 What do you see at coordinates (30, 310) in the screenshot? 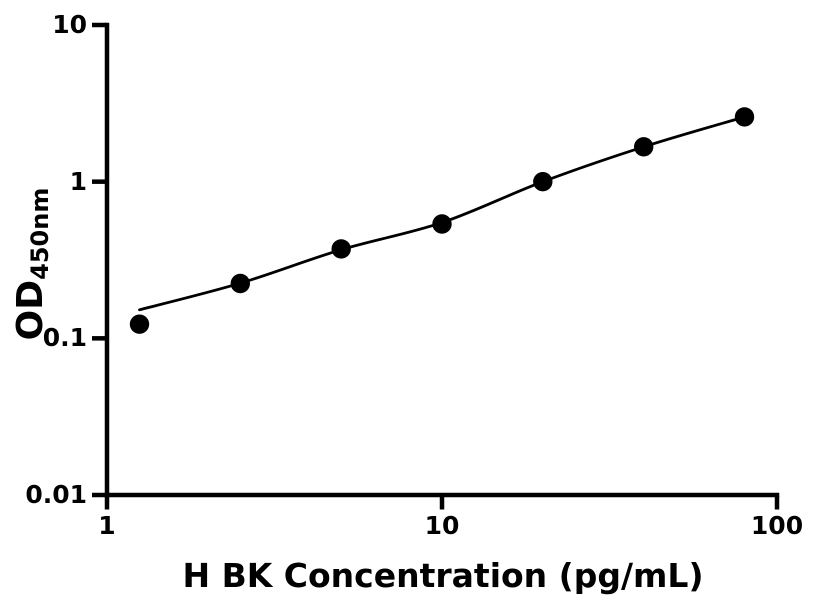
I see `y-axis-title-main: OD` at bounding box center [30, 310].